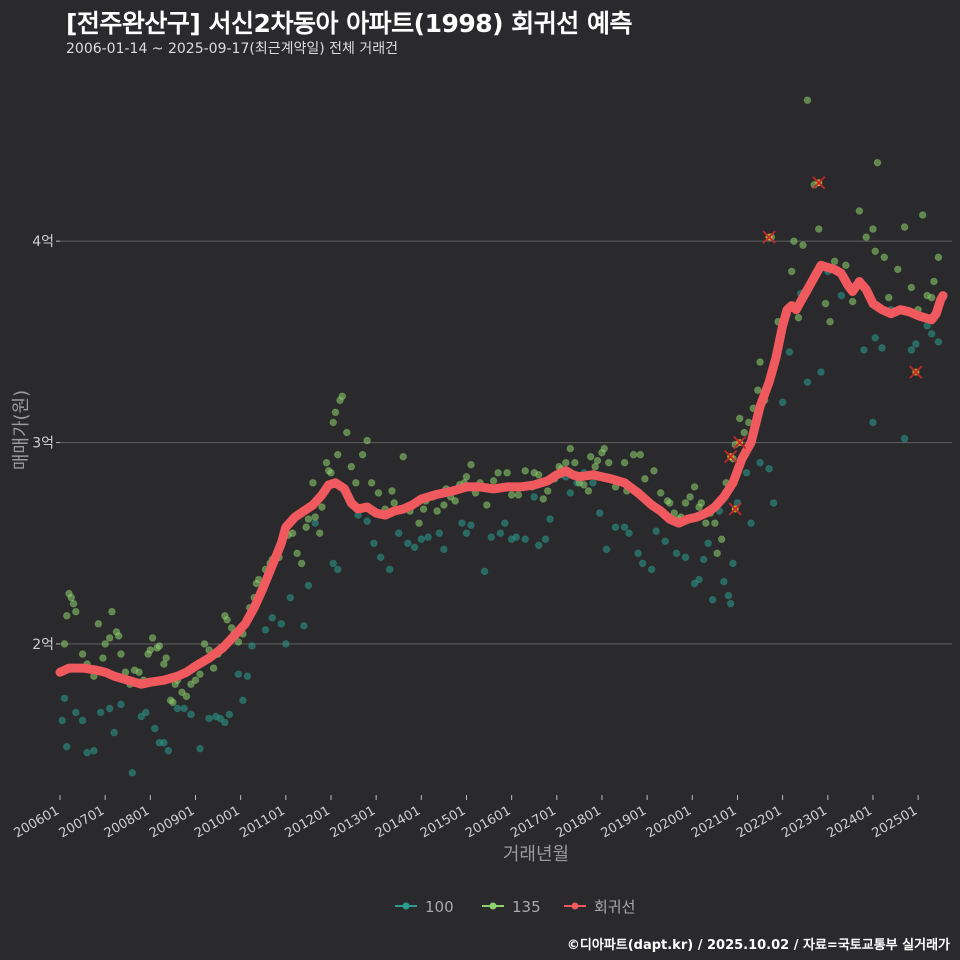 The image size is (960, 960). I want to click on y-axis-title: 매매가(원), so click(21, 430).